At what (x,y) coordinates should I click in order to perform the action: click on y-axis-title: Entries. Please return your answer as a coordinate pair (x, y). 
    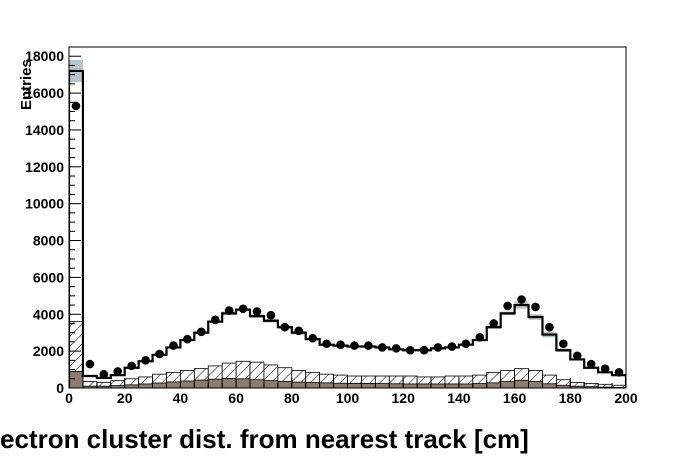
    Looking at the image, I should click on (26, 84).